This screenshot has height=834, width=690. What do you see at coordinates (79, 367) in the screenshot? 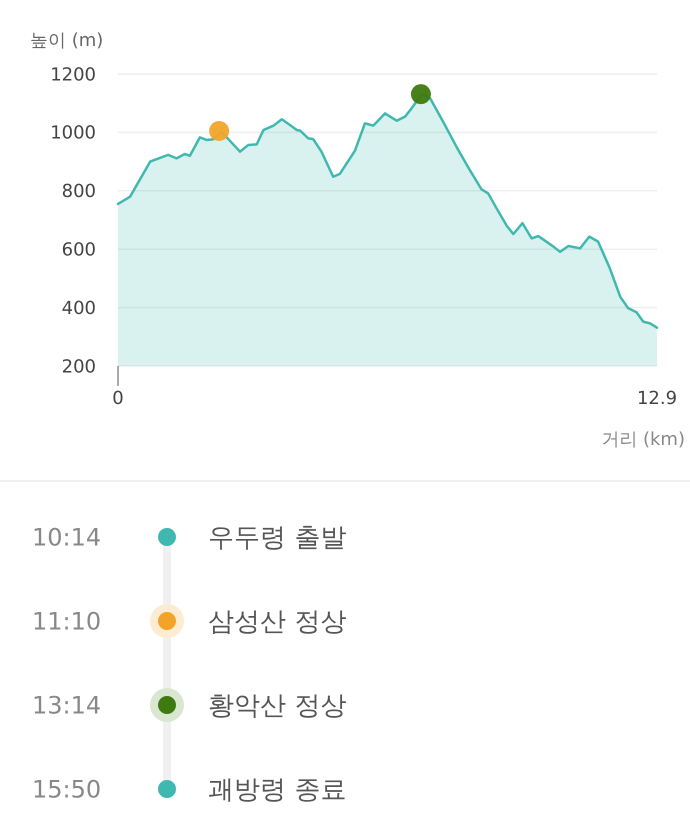
I see `y-tick-label: 200` at bounding box center [79, 367].